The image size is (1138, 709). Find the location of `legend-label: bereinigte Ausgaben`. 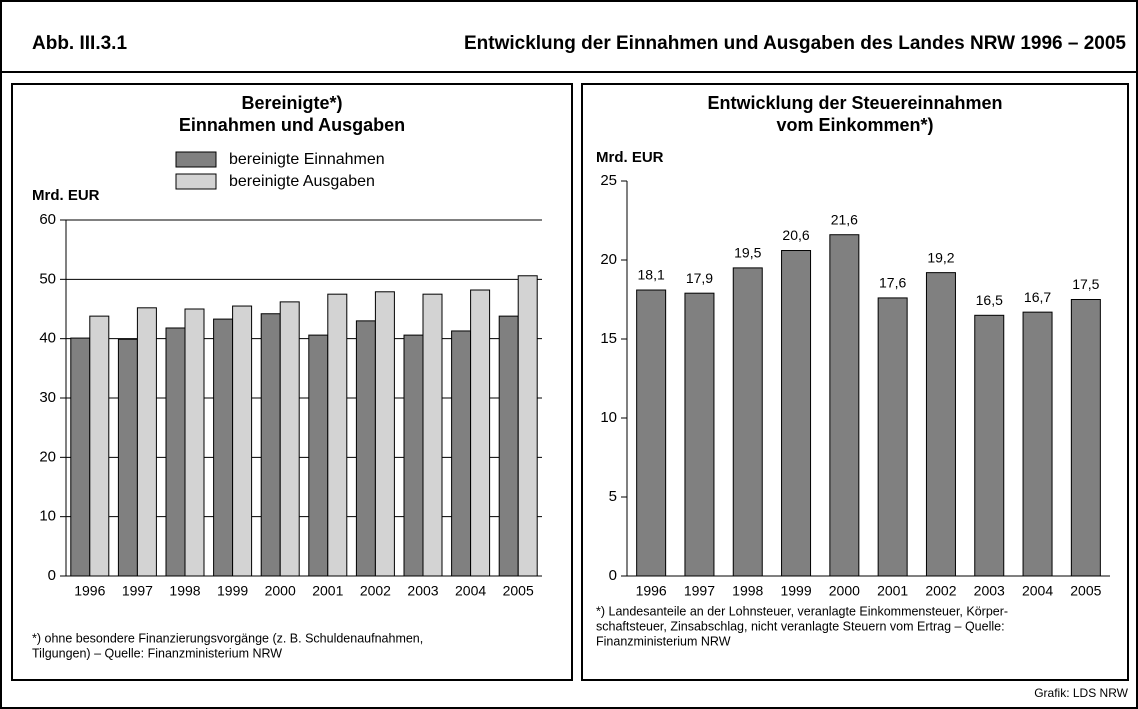

legend-label: bereinigte Ausgaben is located at coordinates (302, 181).